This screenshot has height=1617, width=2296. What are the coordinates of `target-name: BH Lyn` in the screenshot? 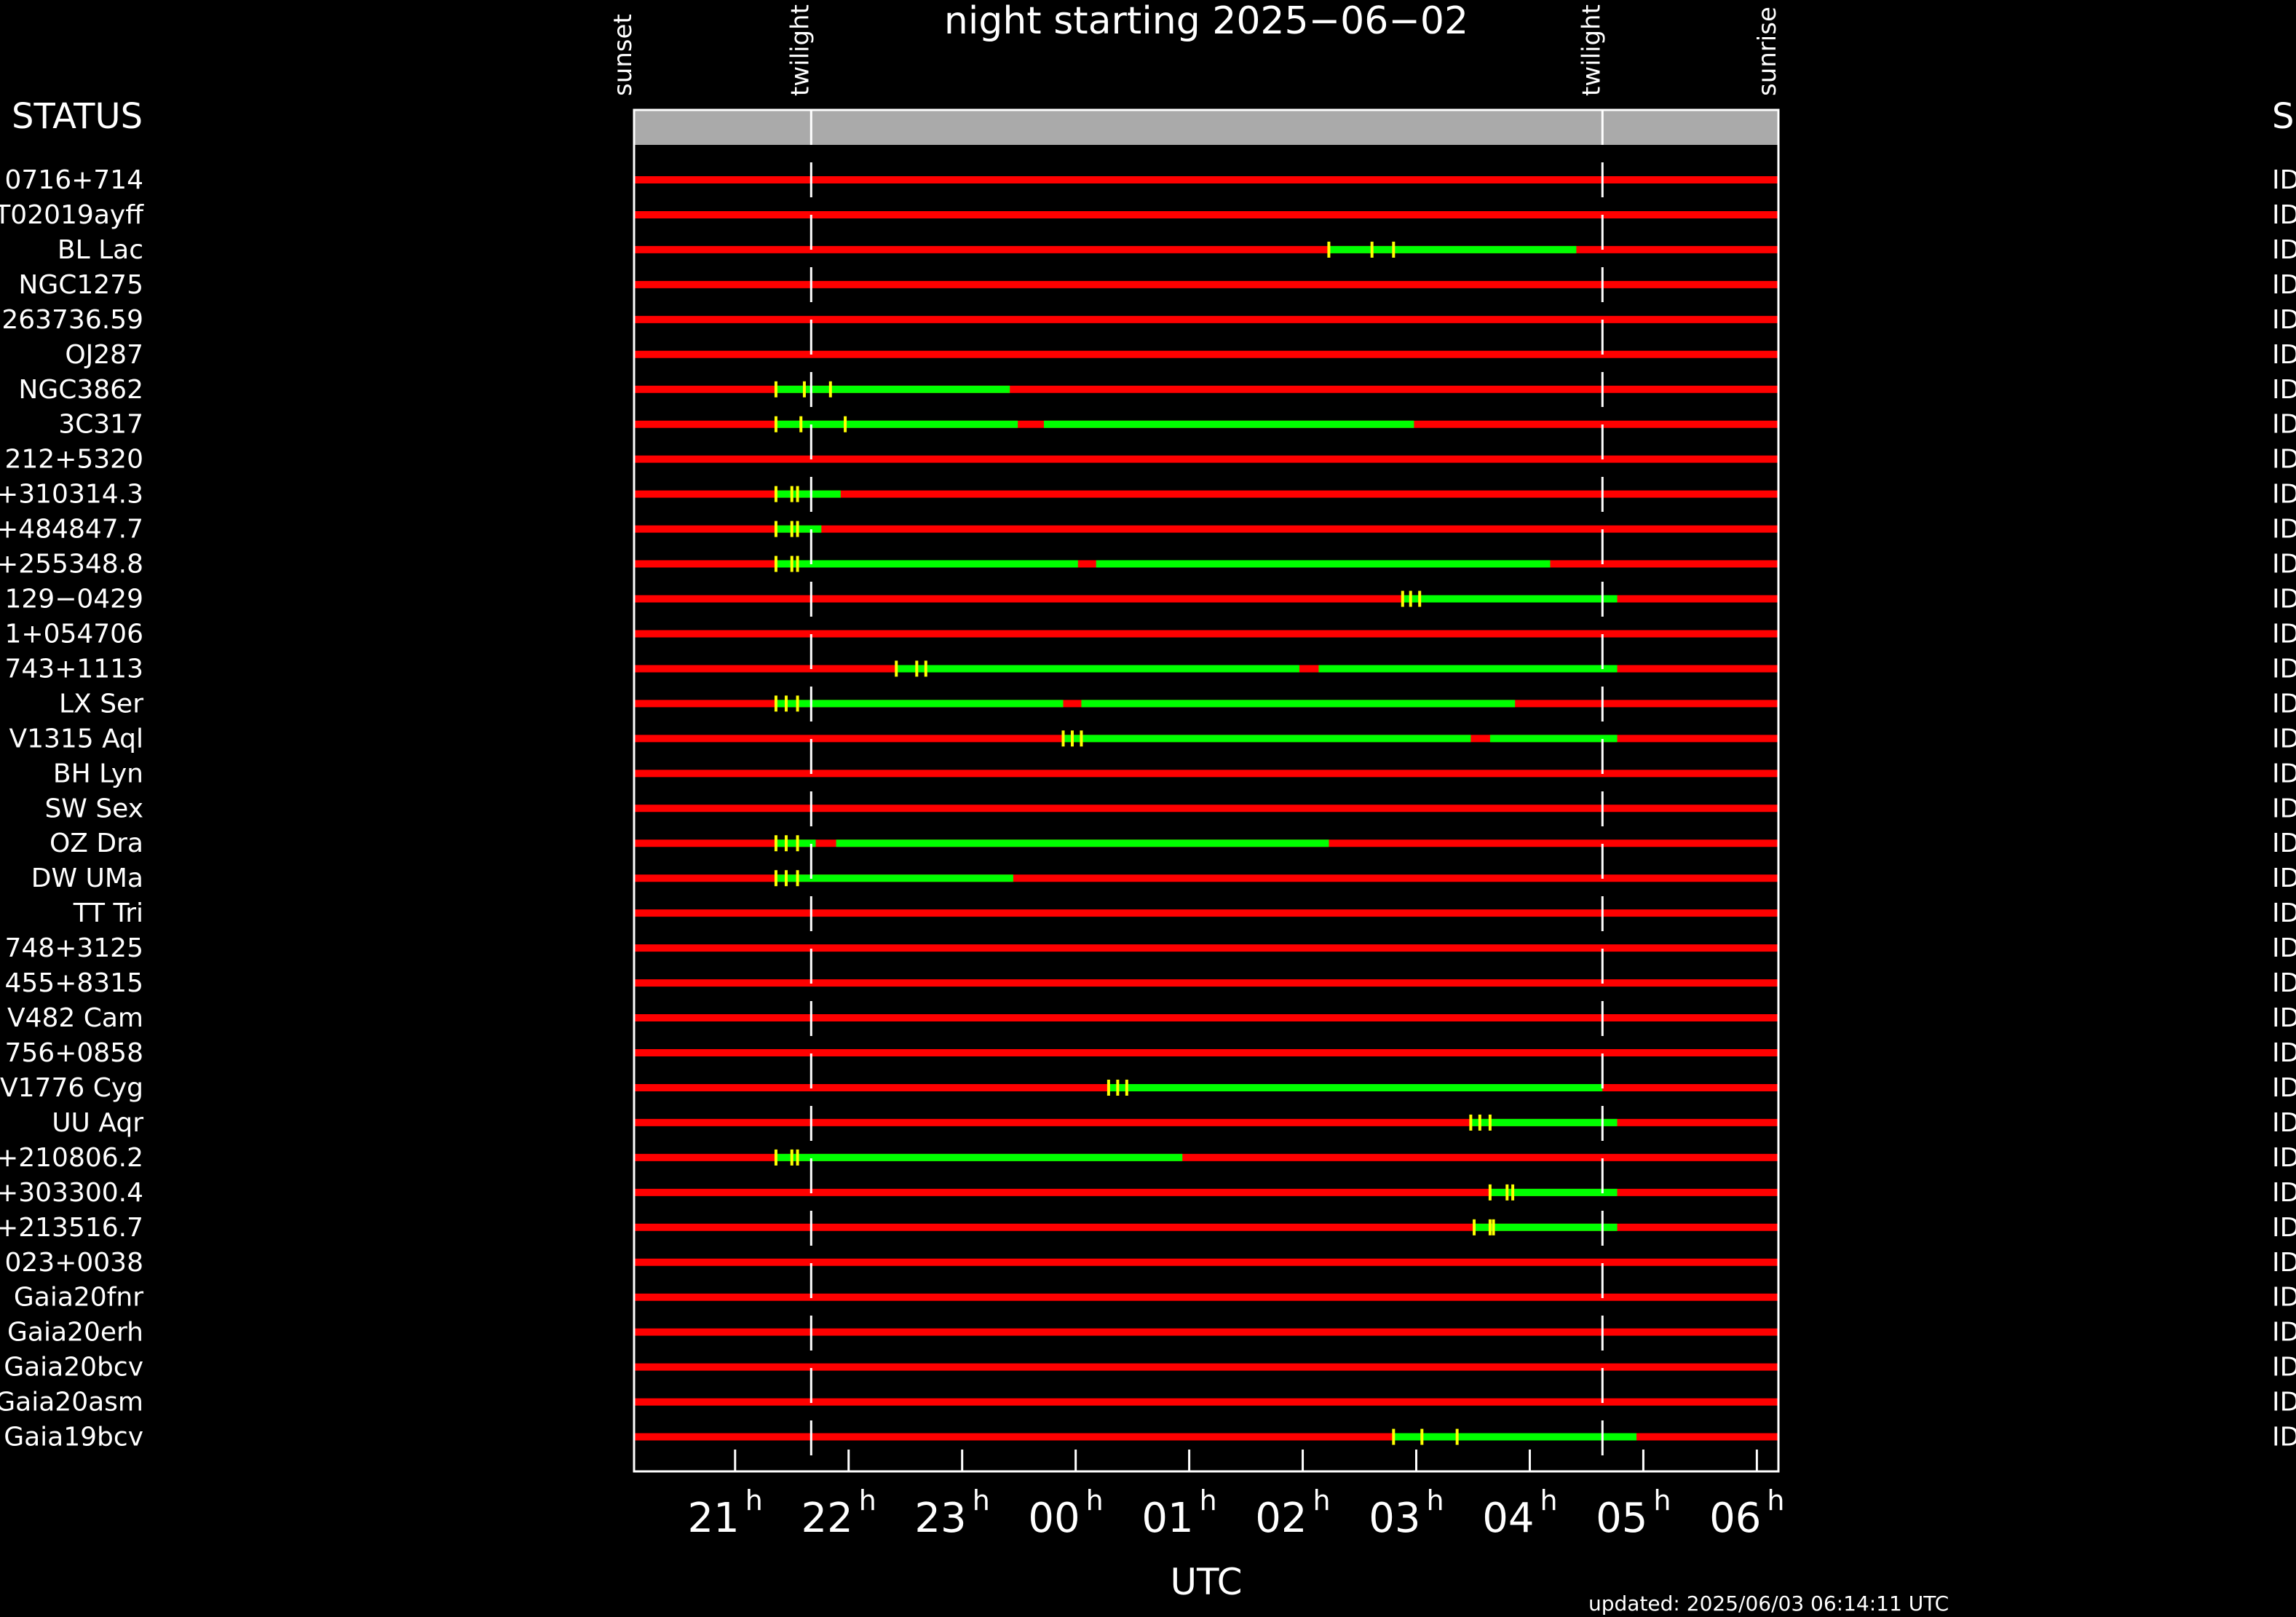 It's located at (98, 774).